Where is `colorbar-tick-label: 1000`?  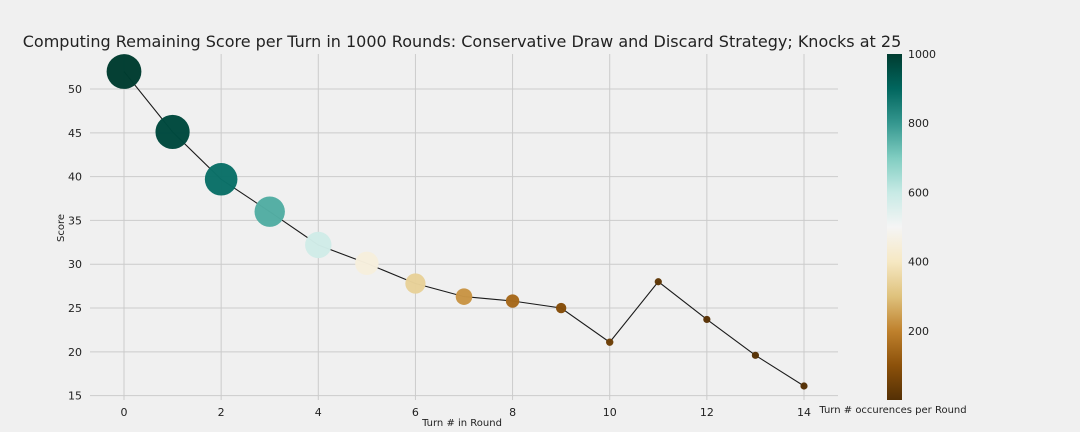
colorbar-tick-label: 1000 is located at coordinates (922, 54).